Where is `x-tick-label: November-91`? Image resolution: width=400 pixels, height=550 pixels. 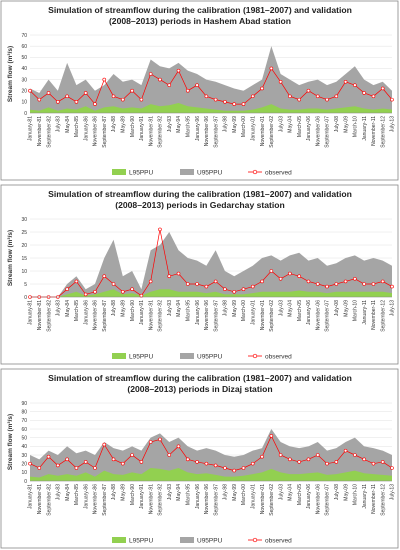 x-tick-label: November-91 is located at coordinates (151, 131).